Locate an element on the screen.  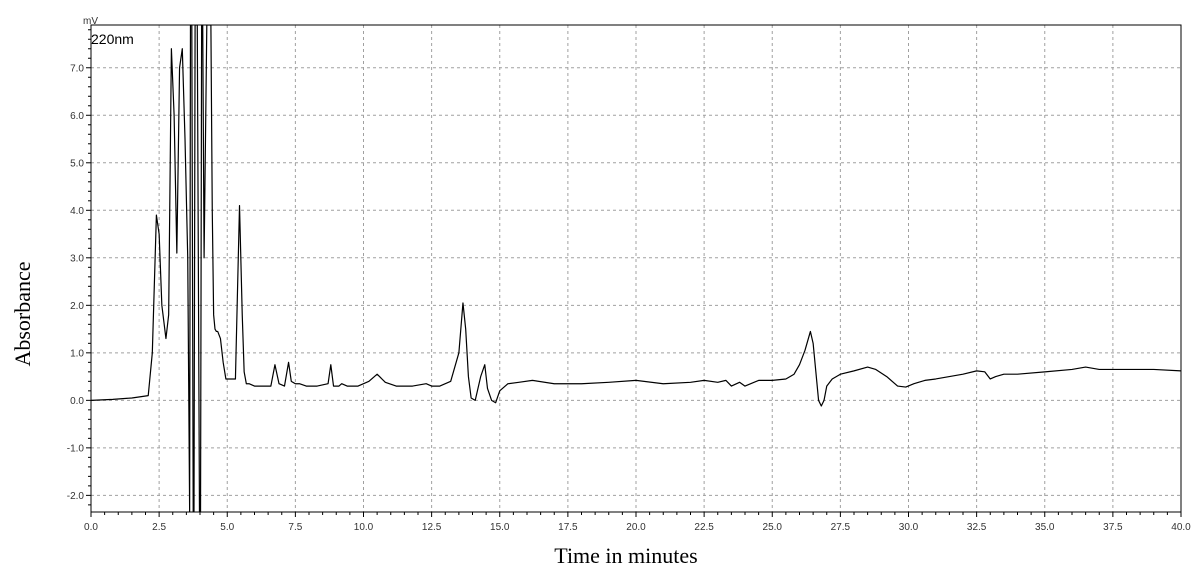
x-tick-label: 15.0 is located at coordinates (500, 527).